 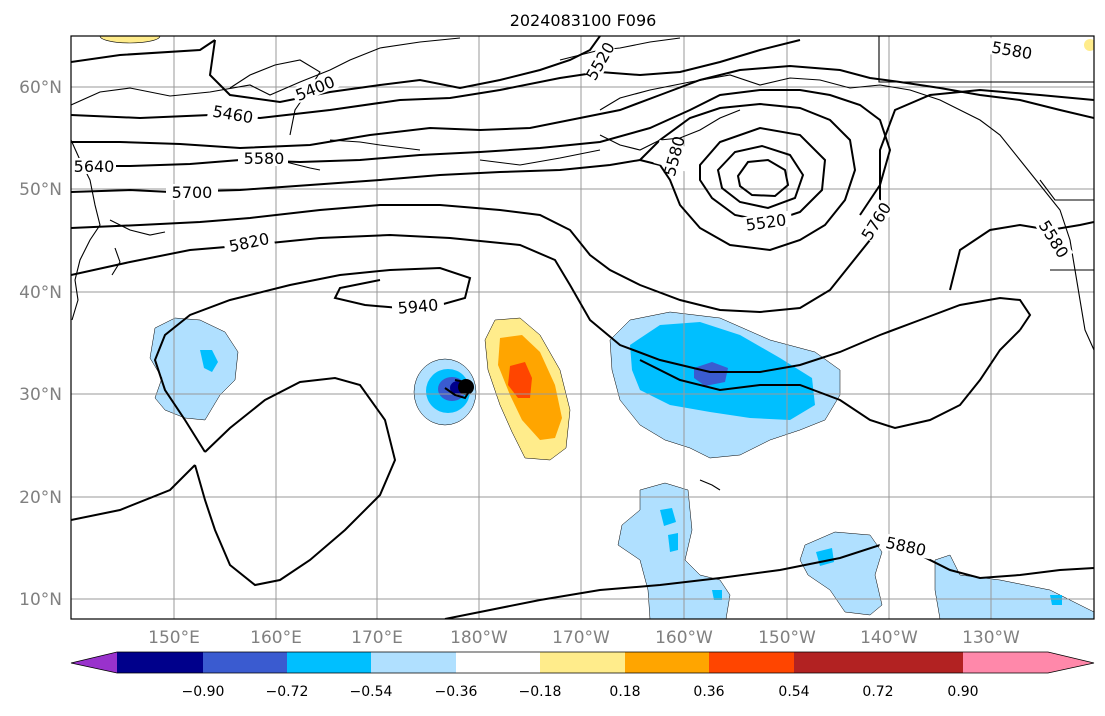 What do you see at coordinates (371, 692) in the screenshot?
I see `colorbar-tick-label: −0.54` at bounding box center [371, 692].